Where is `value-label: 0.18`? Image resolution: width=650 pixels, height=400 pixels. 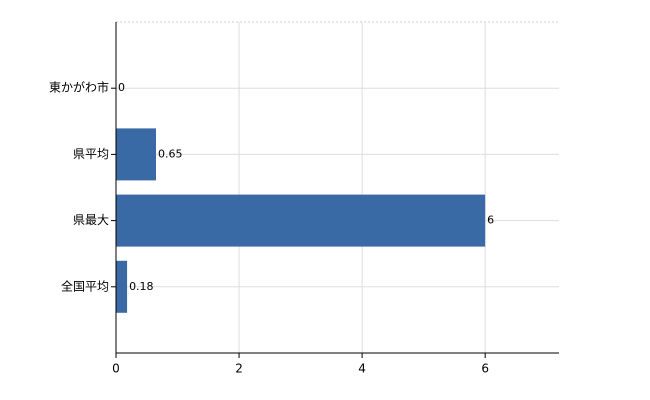 value-label: 0.18 is located at coordinates (141, 286).